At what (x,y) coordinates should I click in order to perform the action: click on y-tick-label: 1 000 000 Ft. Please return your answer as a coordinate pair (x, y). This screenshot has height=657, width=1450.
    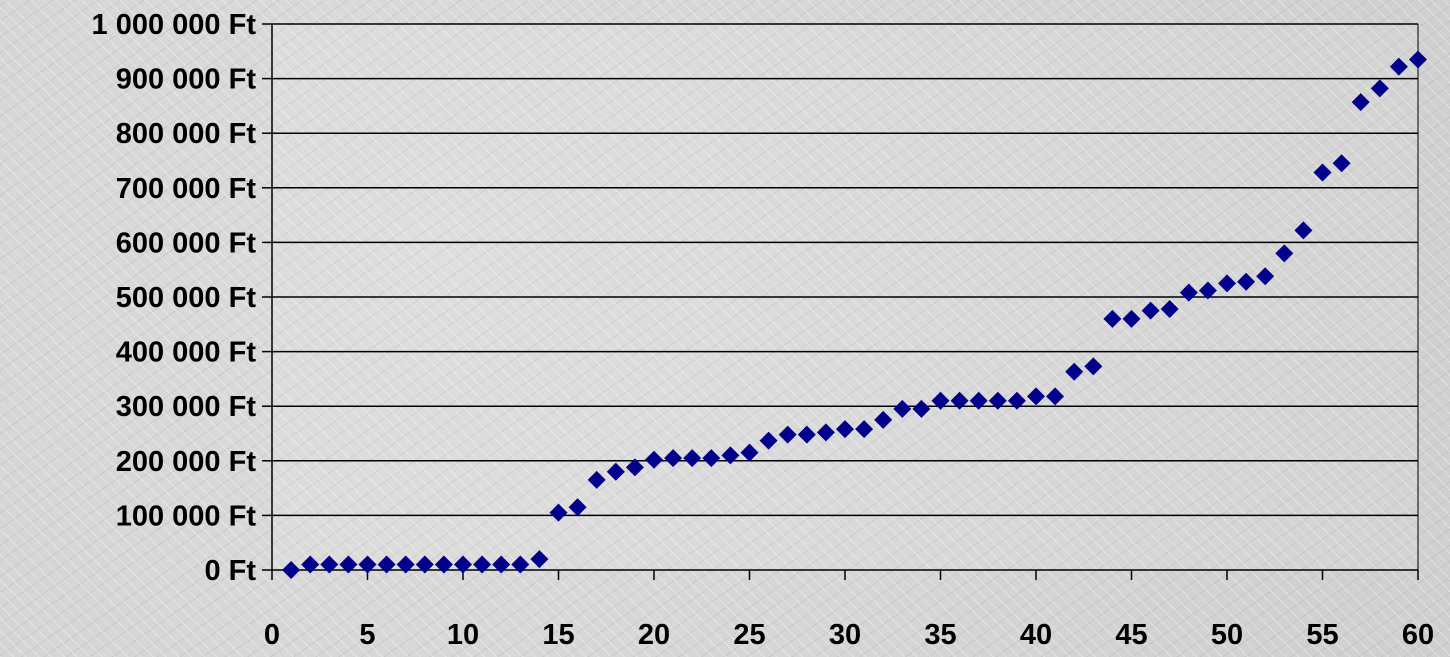
    Looking at the image, I should click on (174, 25).